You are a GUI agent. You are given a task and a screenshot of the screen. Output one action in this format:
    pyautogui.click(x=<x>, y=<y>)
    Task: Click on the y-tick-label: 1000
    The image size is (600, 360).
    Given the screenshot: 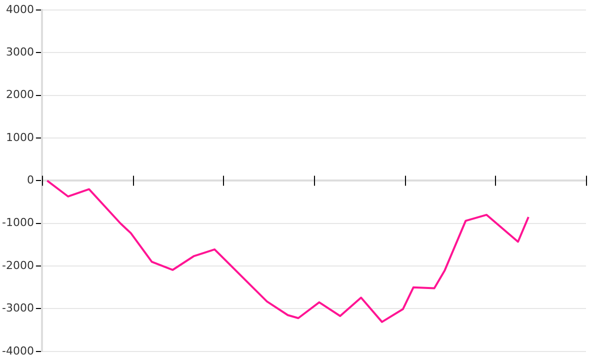 What is the action you would take?
    pyautogui.click(x=20, y=137)
    